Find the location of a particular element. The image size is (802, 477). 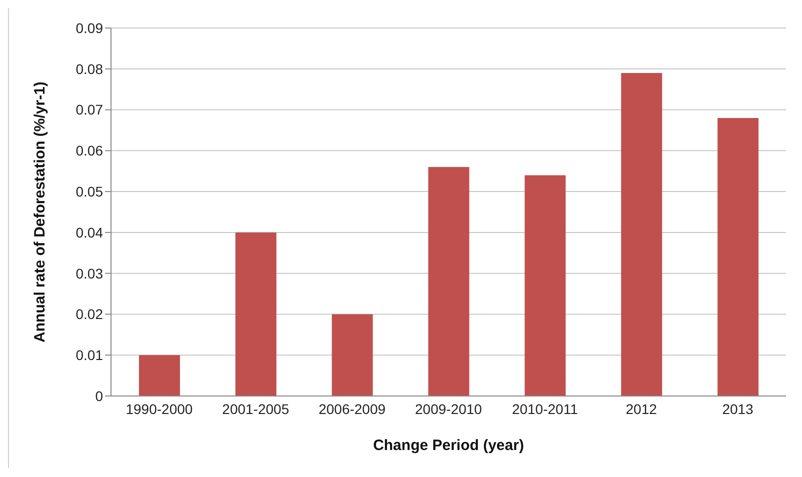

y-tick-label: 0.04 is located at coordinates (90, 232).